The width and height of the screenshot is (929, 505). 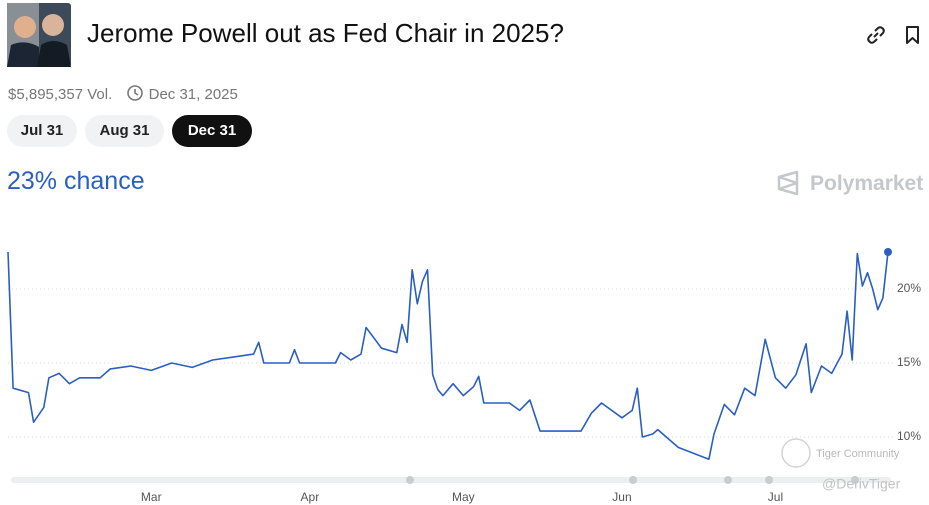 What do you see at coordinates (775, 497) in the screenshot?
I see `x-tick-label: Jul` at bounding box center [775, 497].